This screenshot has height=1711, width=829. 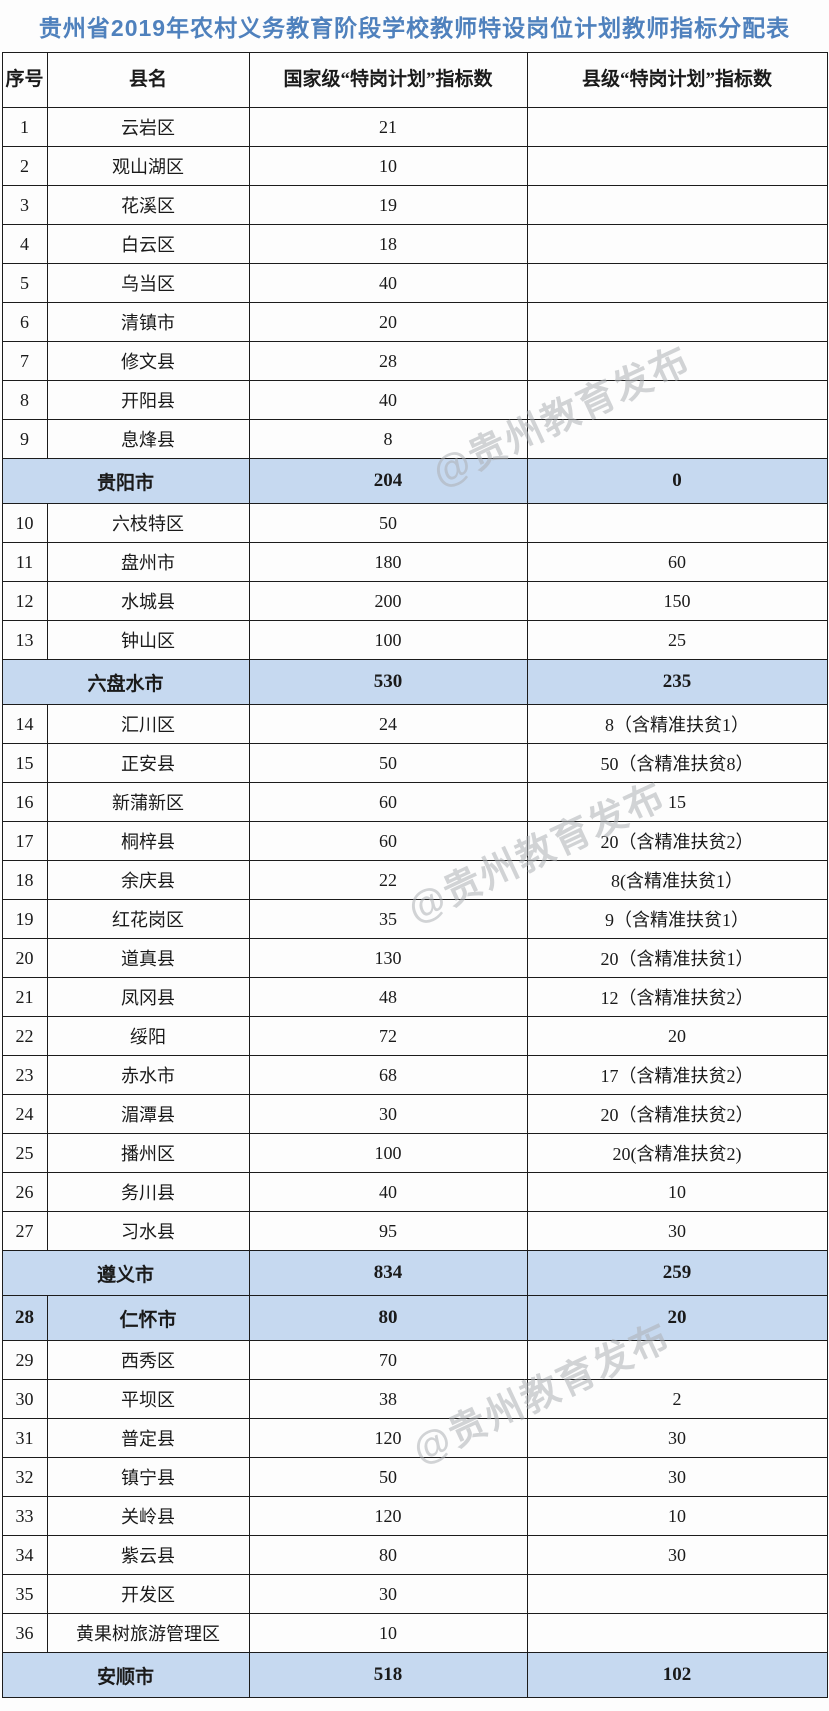 I want to click on serial-cell: 14, so click(x=24, y=724).